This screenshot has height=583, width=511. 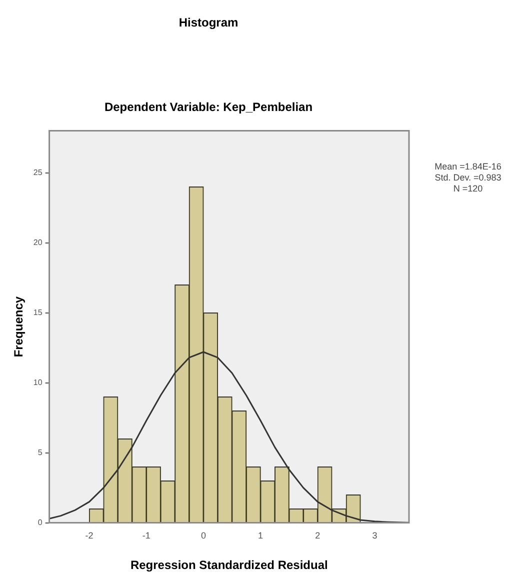 What do you see at coordinates (468, 166) in the screenshot?
I see `text: Mean =1.84E-16` at bounding box center [468, 166].